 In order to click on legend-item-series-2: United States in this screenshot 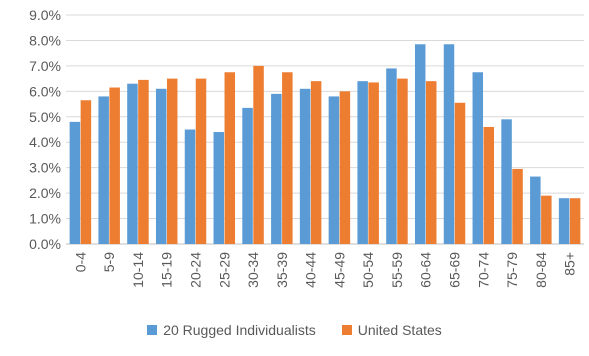, I will do `click(391, 330)`.